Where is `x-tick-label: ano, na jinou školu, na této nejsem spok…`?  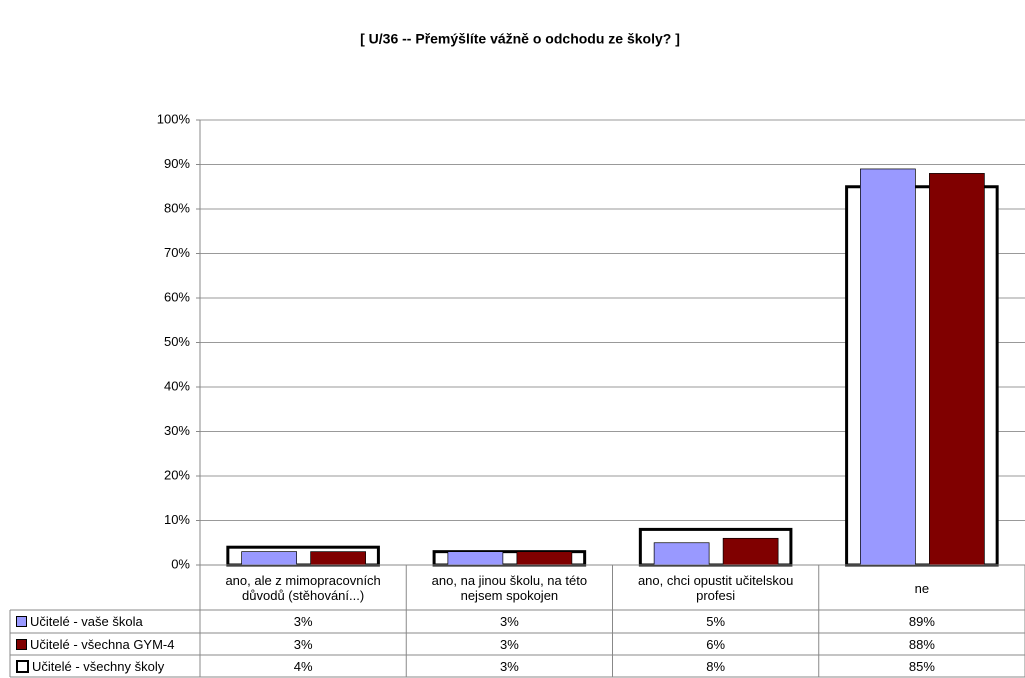
x-tick-label: ano, na jinou školu, na této nejsem spok… is located at coordinates (509, 588).